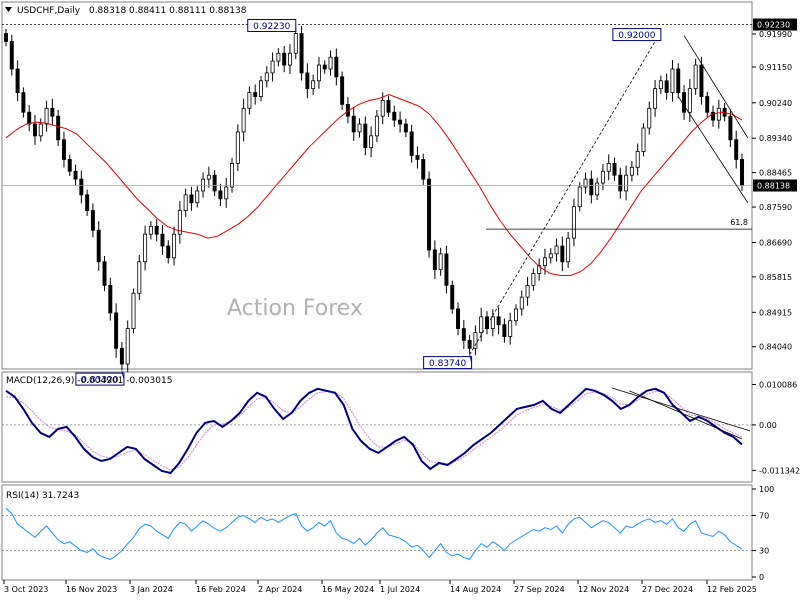  Describe the element at coordinates (775, 173) in the screenshot. I see `price-ytick-label: 0.88465` at that location.